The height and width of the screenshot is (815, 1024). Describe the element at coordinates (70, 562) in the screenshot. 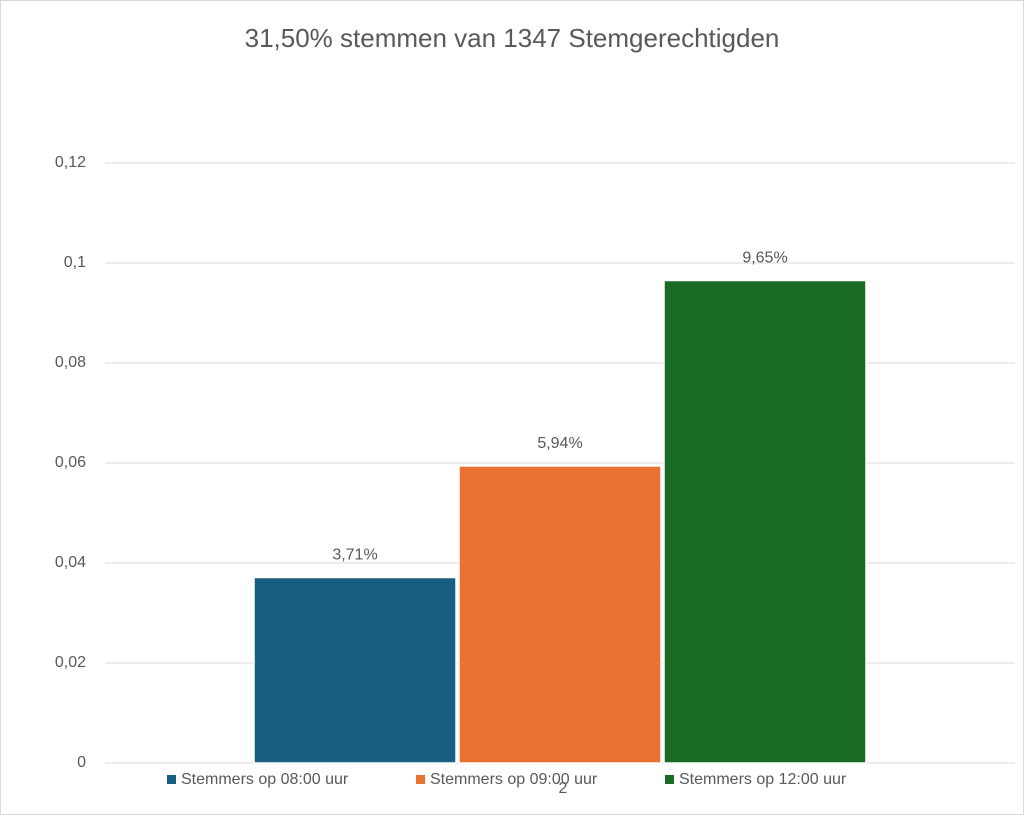

I see `y-tick-label: 0,04` at that location.